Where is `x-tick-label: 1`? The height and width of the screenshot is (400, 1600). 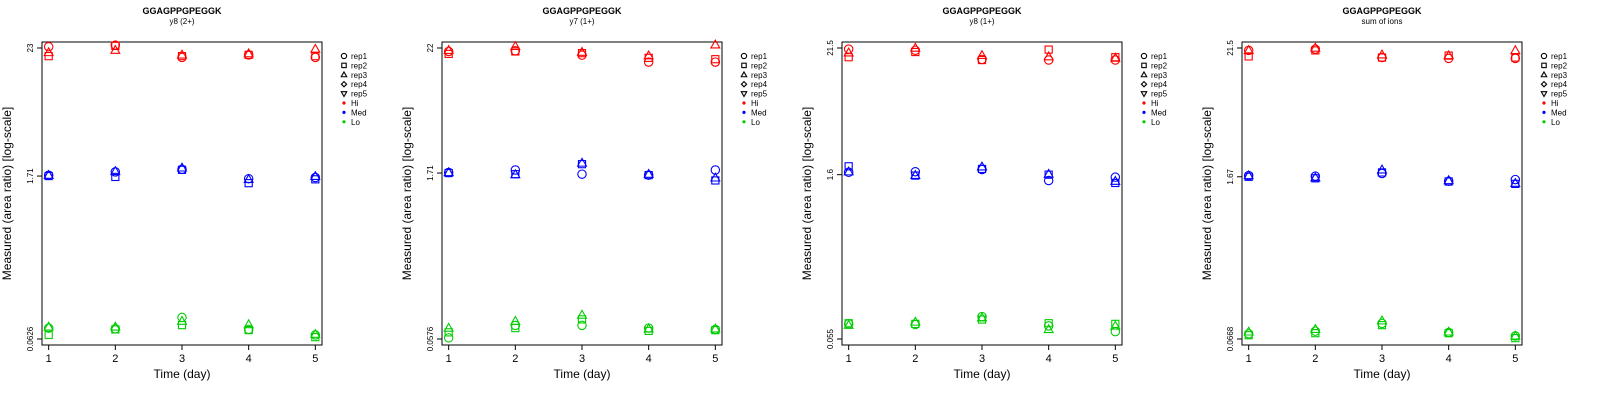 x-tick-label: 1 is located at coordinates (1249, 359).